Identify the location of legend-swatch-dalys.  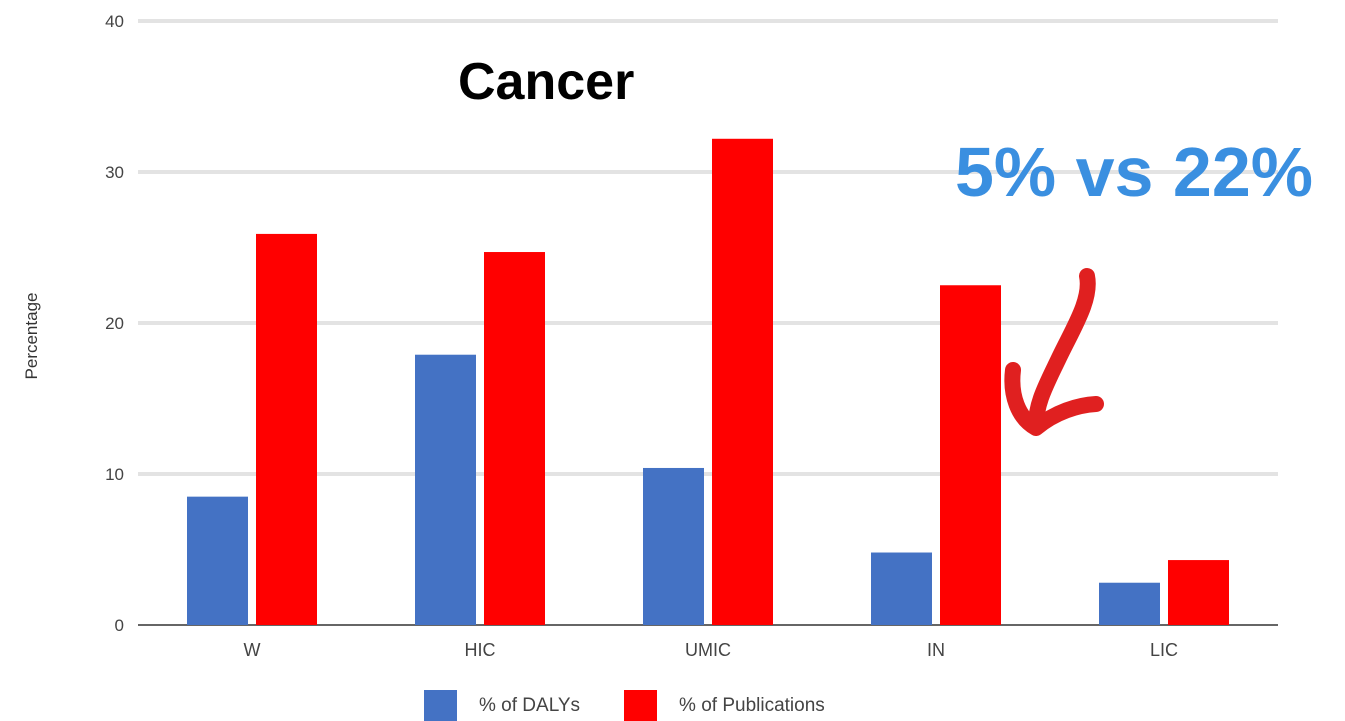
(440, 705).